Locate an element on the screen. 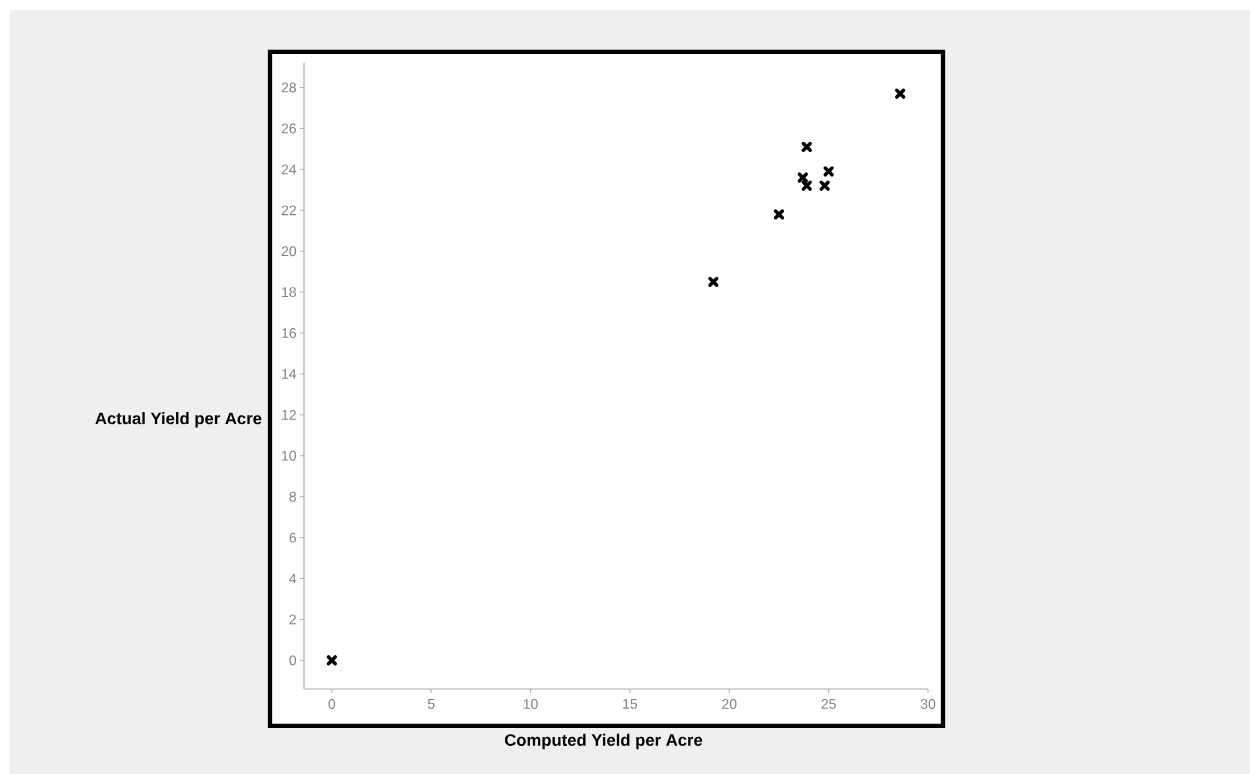  x-tick-label: 5 is located at coordinates (431, 704).